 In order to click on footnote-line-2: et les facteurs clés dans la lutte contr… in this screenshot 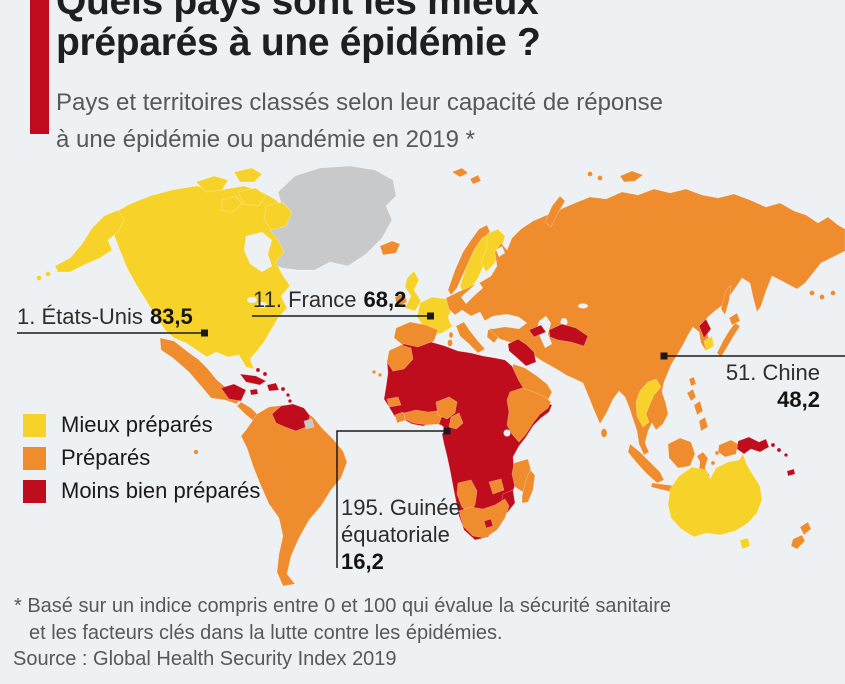, I will do `click(266, 633)`.